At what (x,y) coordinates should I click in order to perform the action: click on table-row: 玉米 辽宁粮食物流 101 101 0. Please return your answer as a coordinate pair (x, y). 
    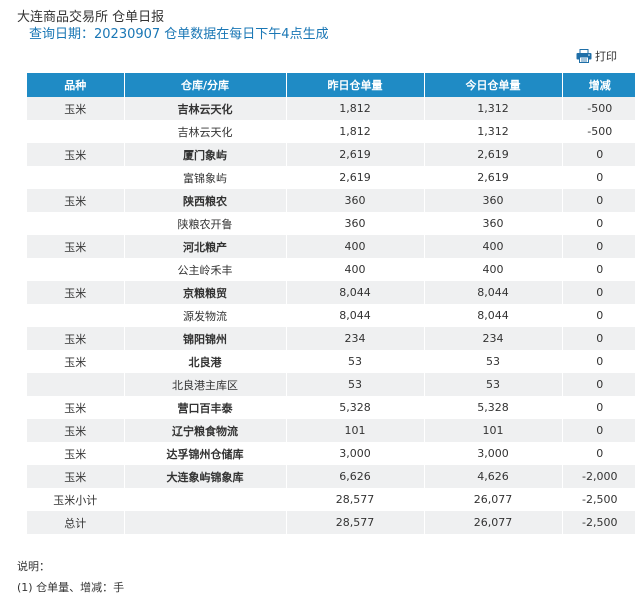
    Looking at the image, I should click on (331, 430).